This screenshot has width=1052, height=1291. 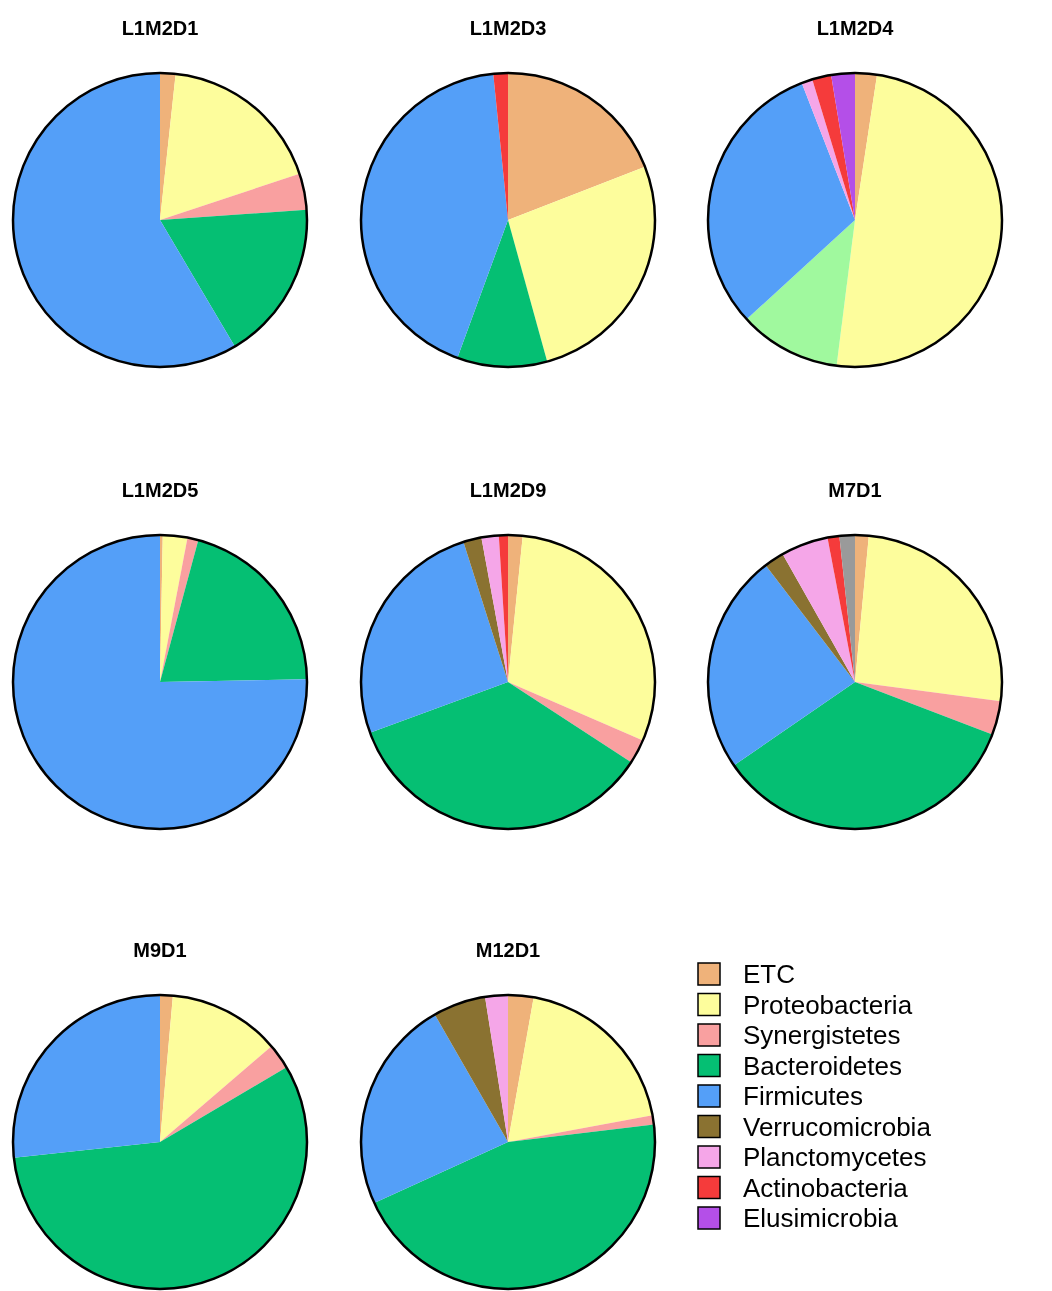 What do you see at coordinates (160, 950) in the screenshot?
I see `chart-title: M9D1` at bounding box center [160, 950].